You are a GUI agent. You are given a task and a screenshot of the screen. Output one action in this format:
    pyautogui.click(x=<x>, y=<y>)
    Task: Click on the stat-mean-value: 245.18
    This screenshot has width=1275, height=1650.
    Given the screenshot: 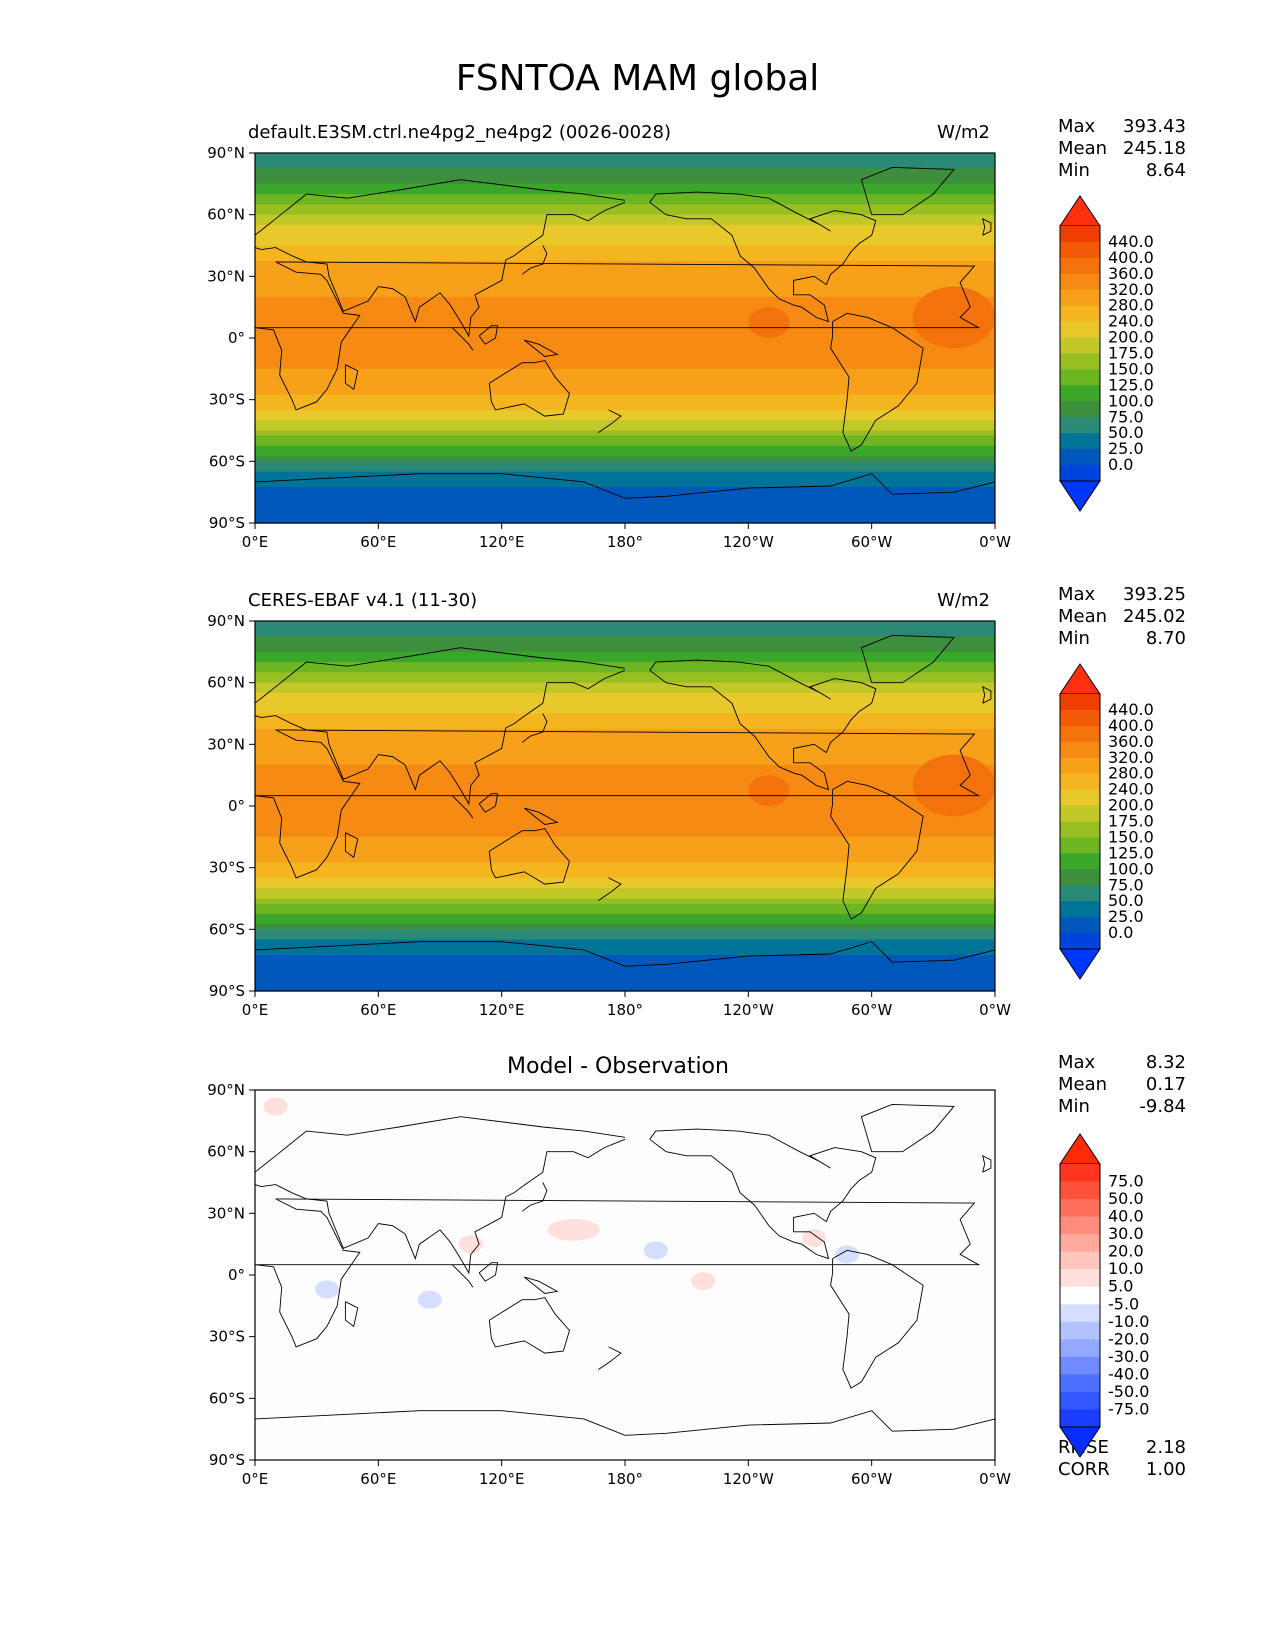 What is the action you would take?
    pyautogui.click(x=1154, y=148)
    